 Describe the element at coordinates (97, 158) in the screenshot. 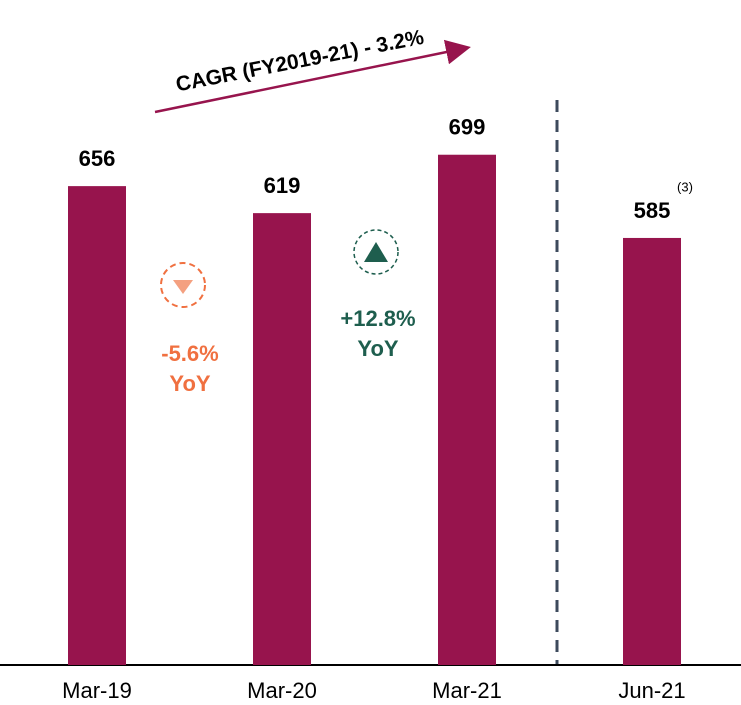

I see `value-label: 656` at that location.